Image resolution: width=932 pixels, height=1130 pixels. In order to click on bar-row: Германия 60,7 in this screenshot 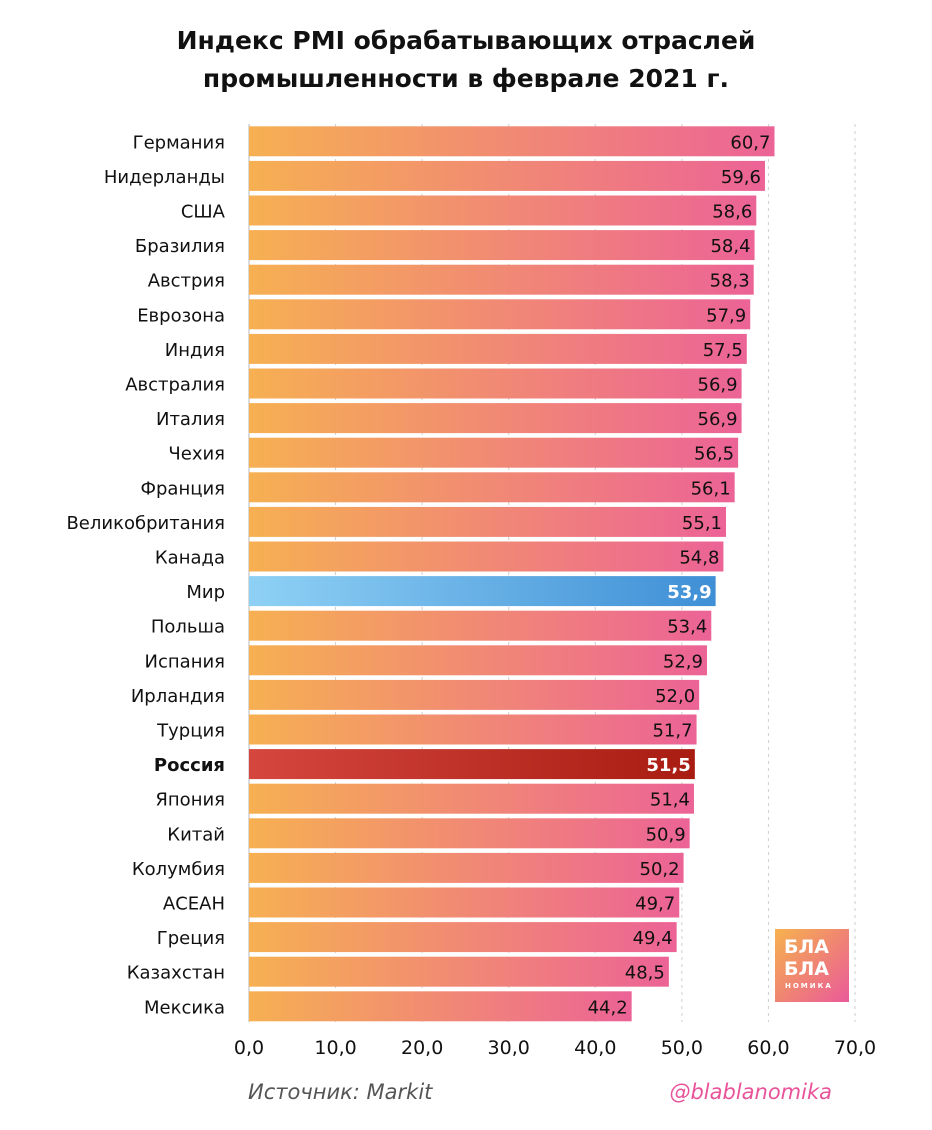, I will do `click(454, 141)`.